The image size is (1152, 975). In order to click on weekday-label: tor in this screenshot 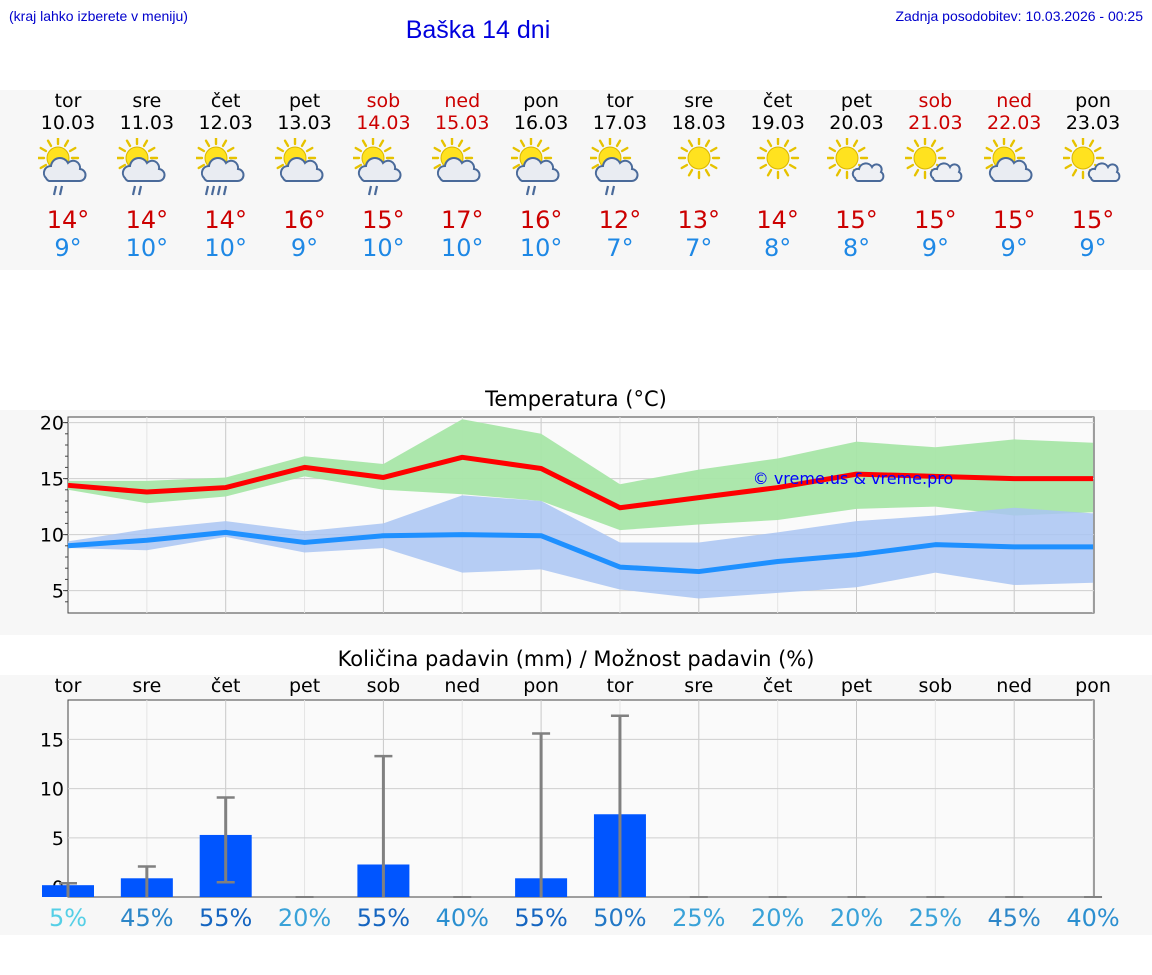, I will do `click(68, 686)`.